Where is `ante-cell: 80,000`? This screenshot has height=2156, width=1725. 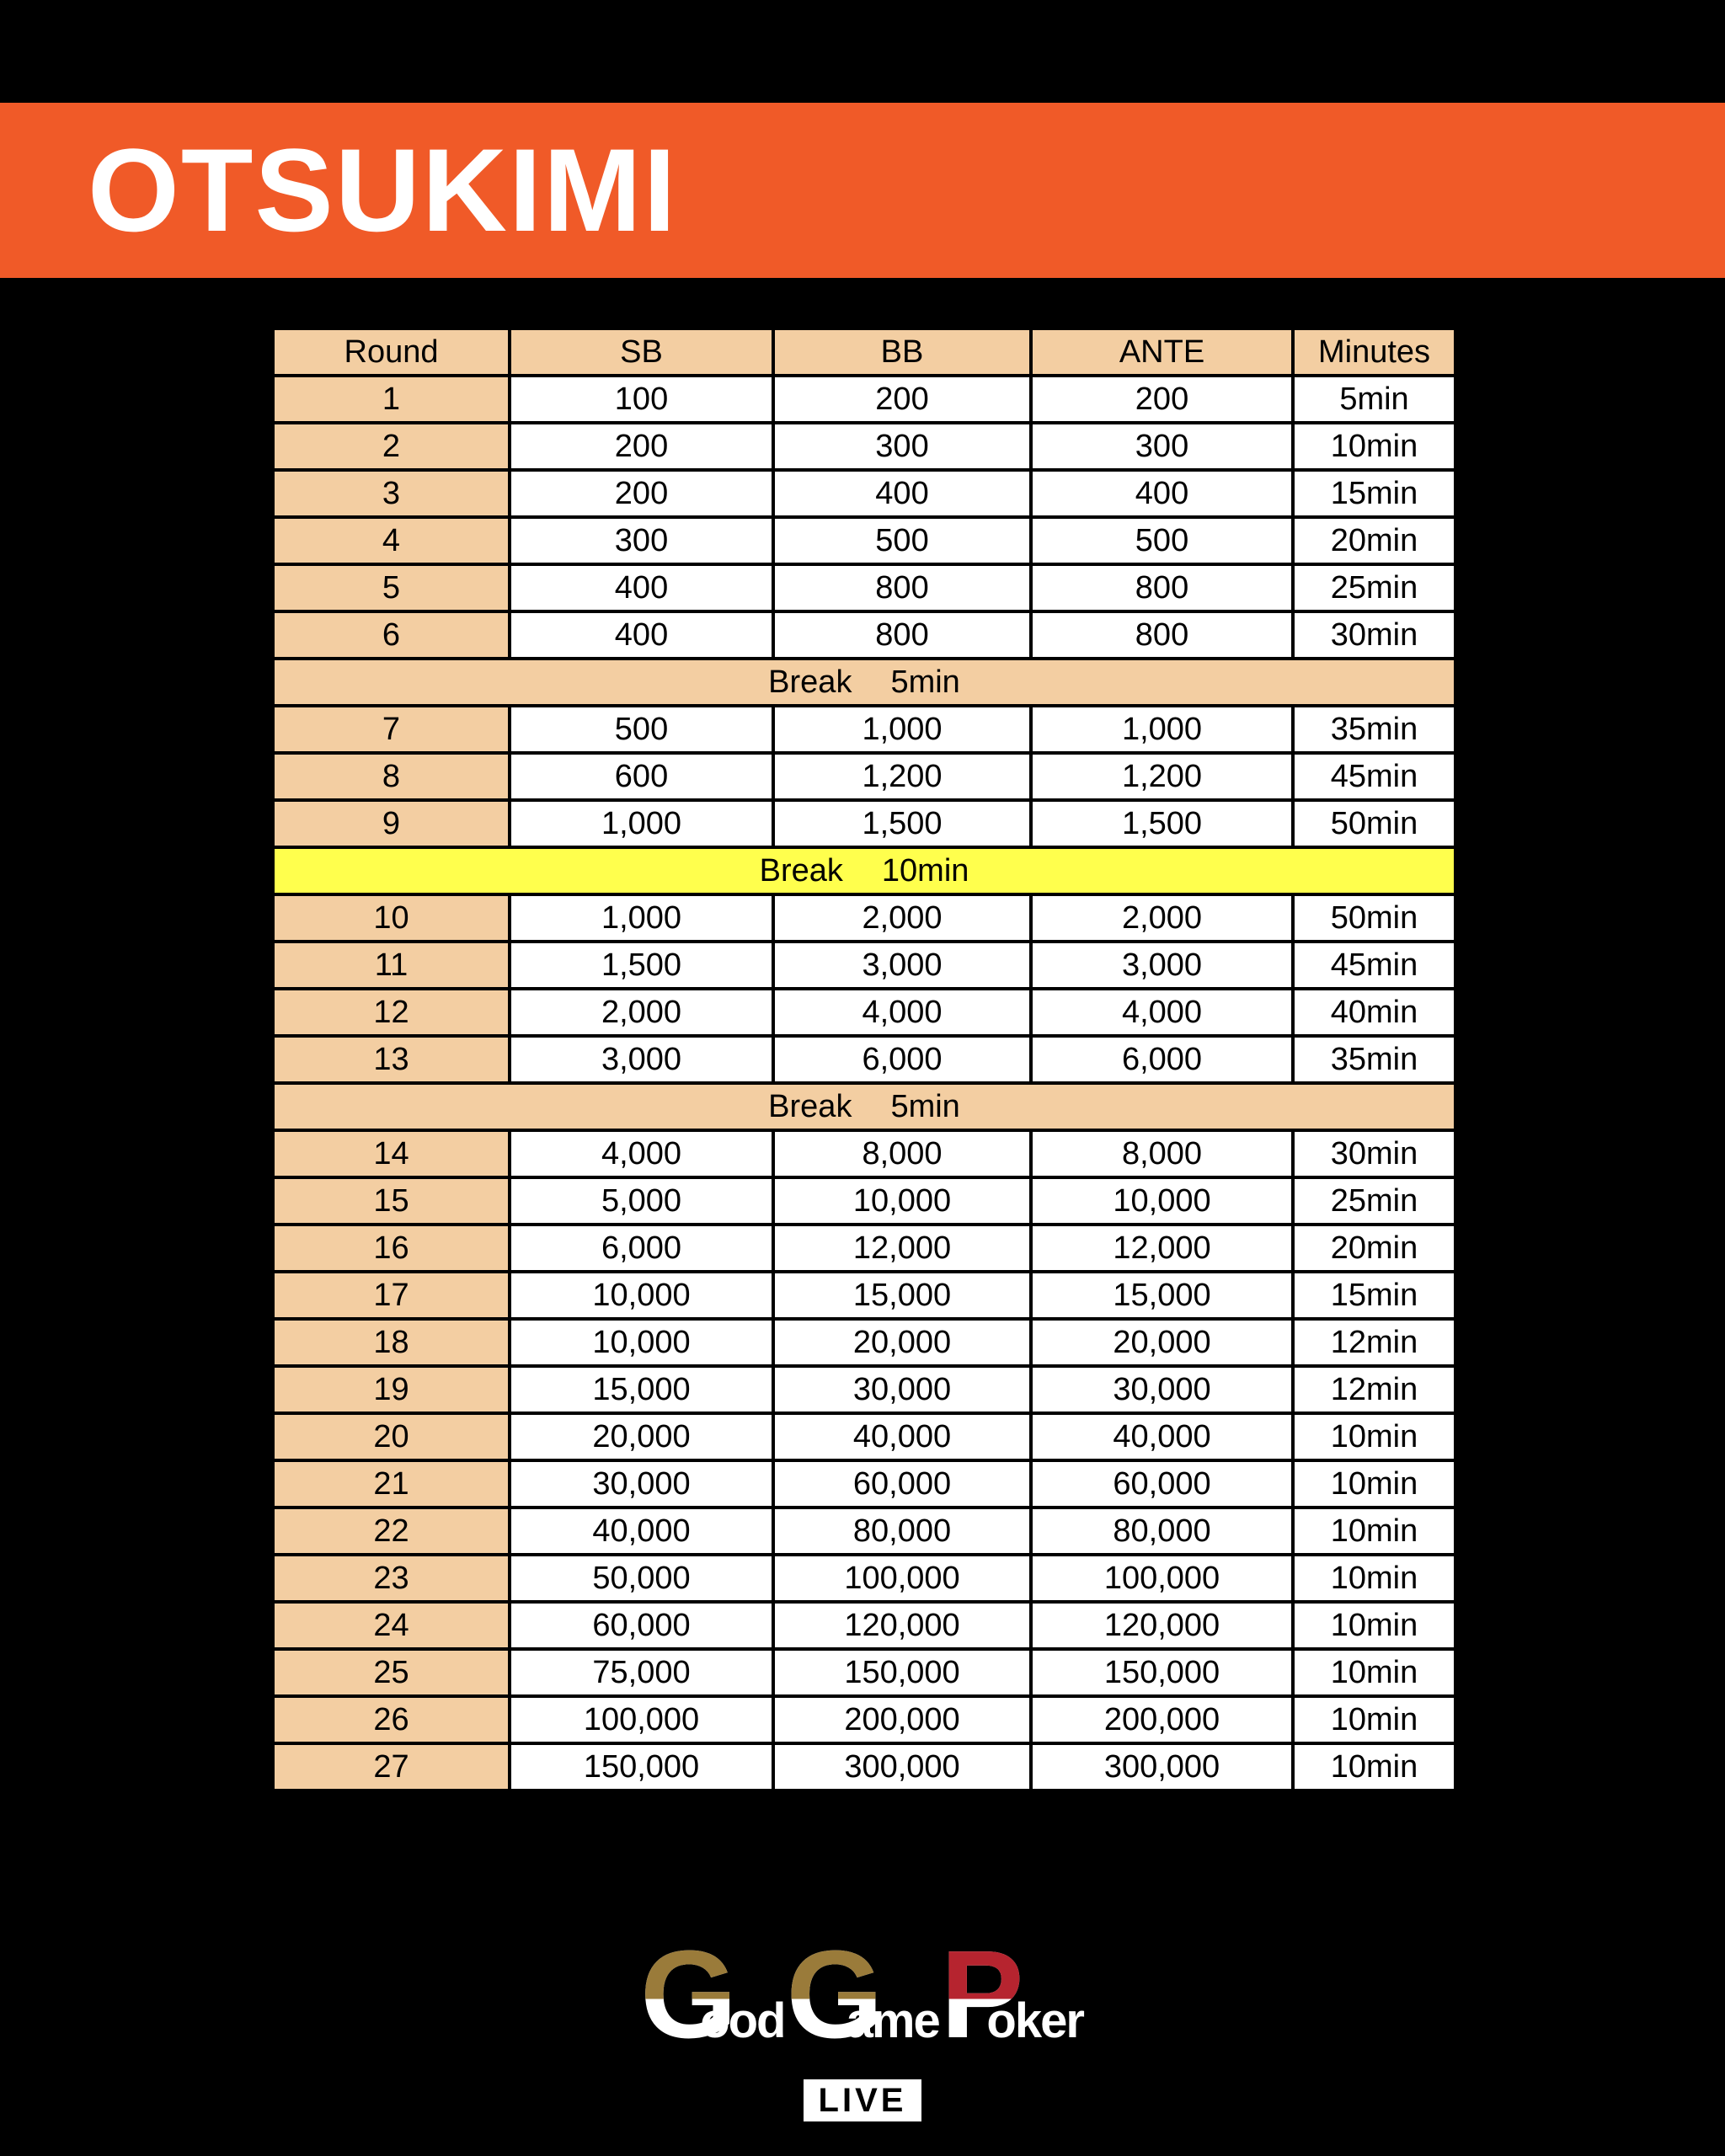
ante-cell: 80,000 is located at coordinates (1162, 1531).